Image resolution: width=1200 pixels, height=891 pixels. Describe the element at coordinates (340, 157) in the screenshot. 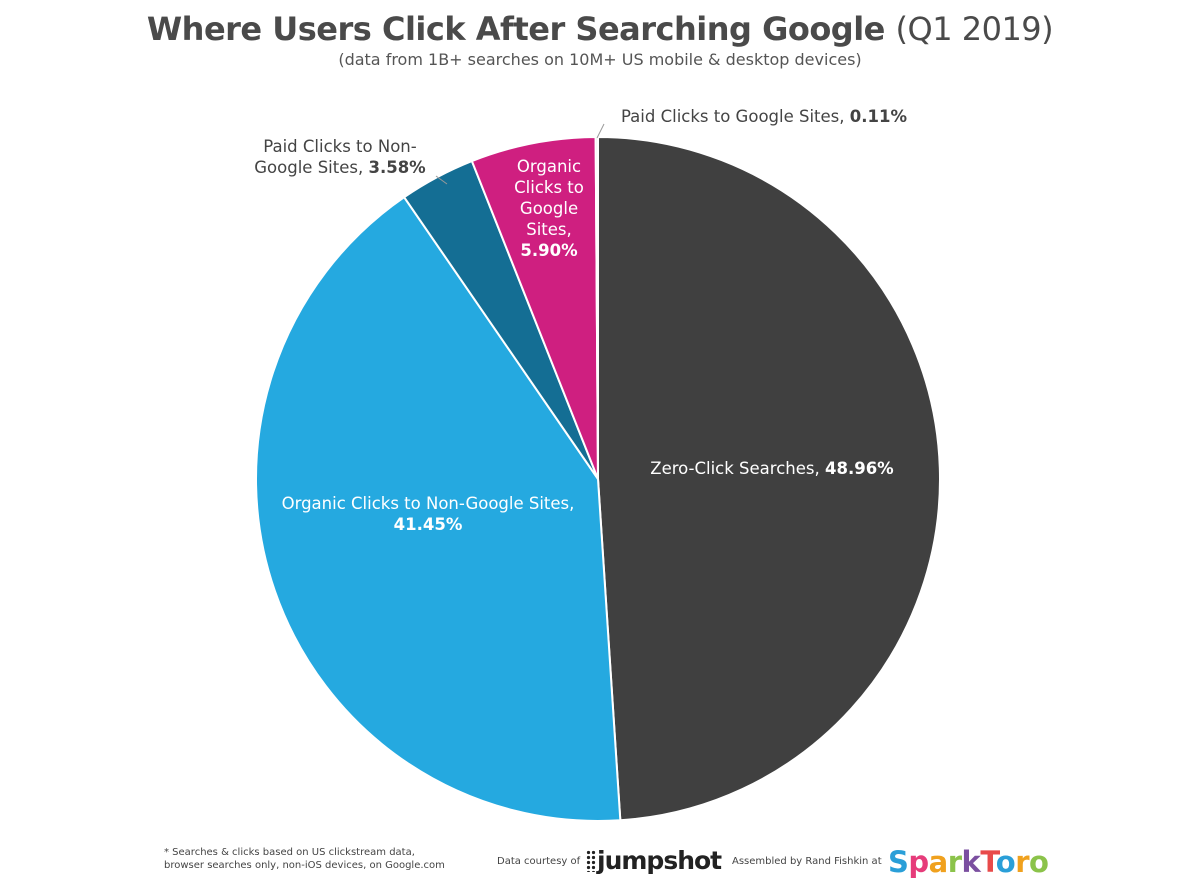

I see `slice-label: Paid Clicks to Non-Google Sites, 3.58%` at that location.